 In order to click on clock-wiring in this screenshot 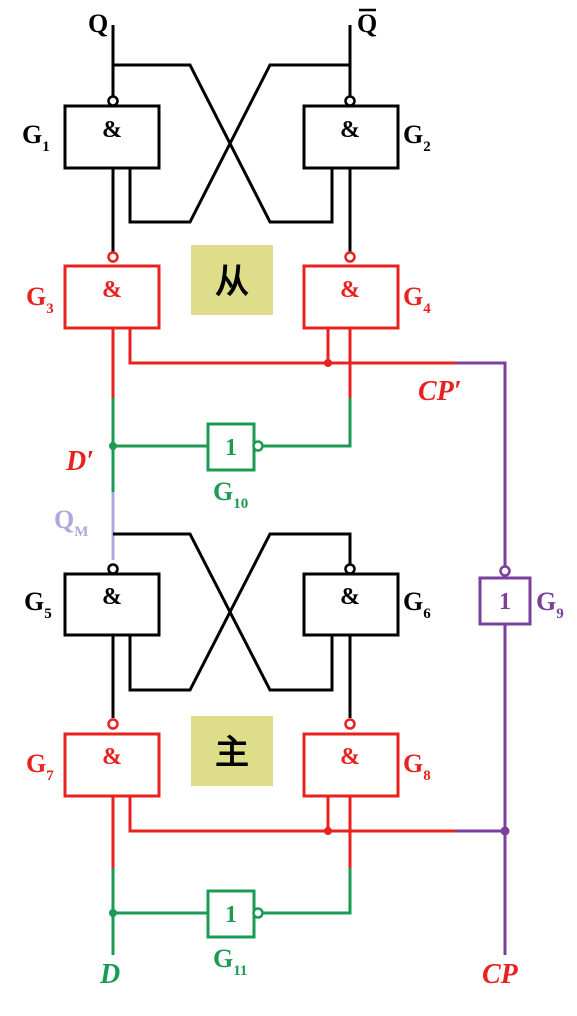, I will do `click(481, 658)`.